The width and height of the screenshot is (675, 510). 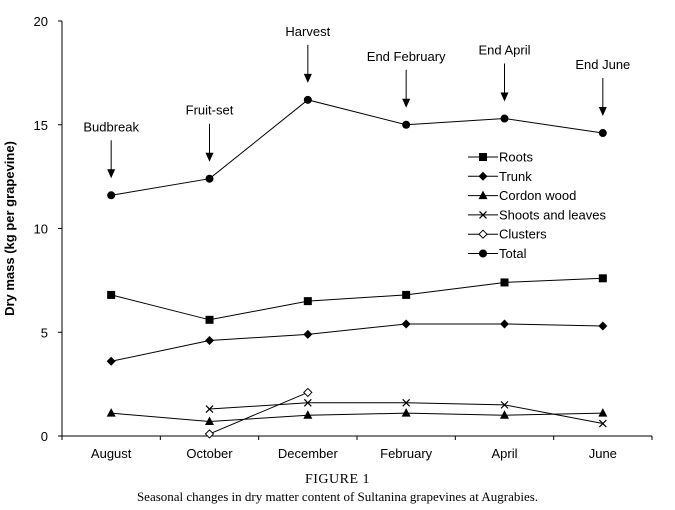 I want to click on point-roots-april, so click(x=504, y=282).